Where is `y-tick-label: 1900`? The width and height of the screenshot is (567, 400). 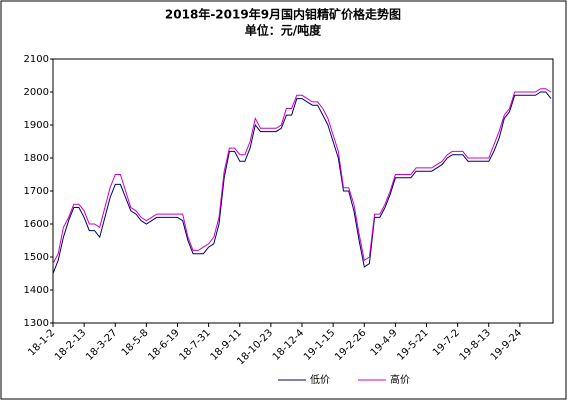
y-tick-label: 1900 is located at coordinates (36, 125).